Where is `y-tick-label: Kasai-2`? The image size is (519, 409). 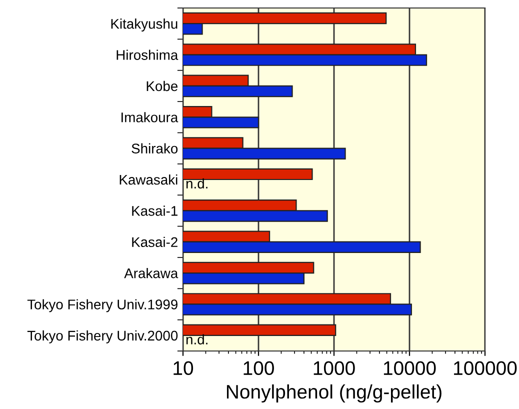 y-tick-label: Kasai-2 is located at coordinates (155, 242).